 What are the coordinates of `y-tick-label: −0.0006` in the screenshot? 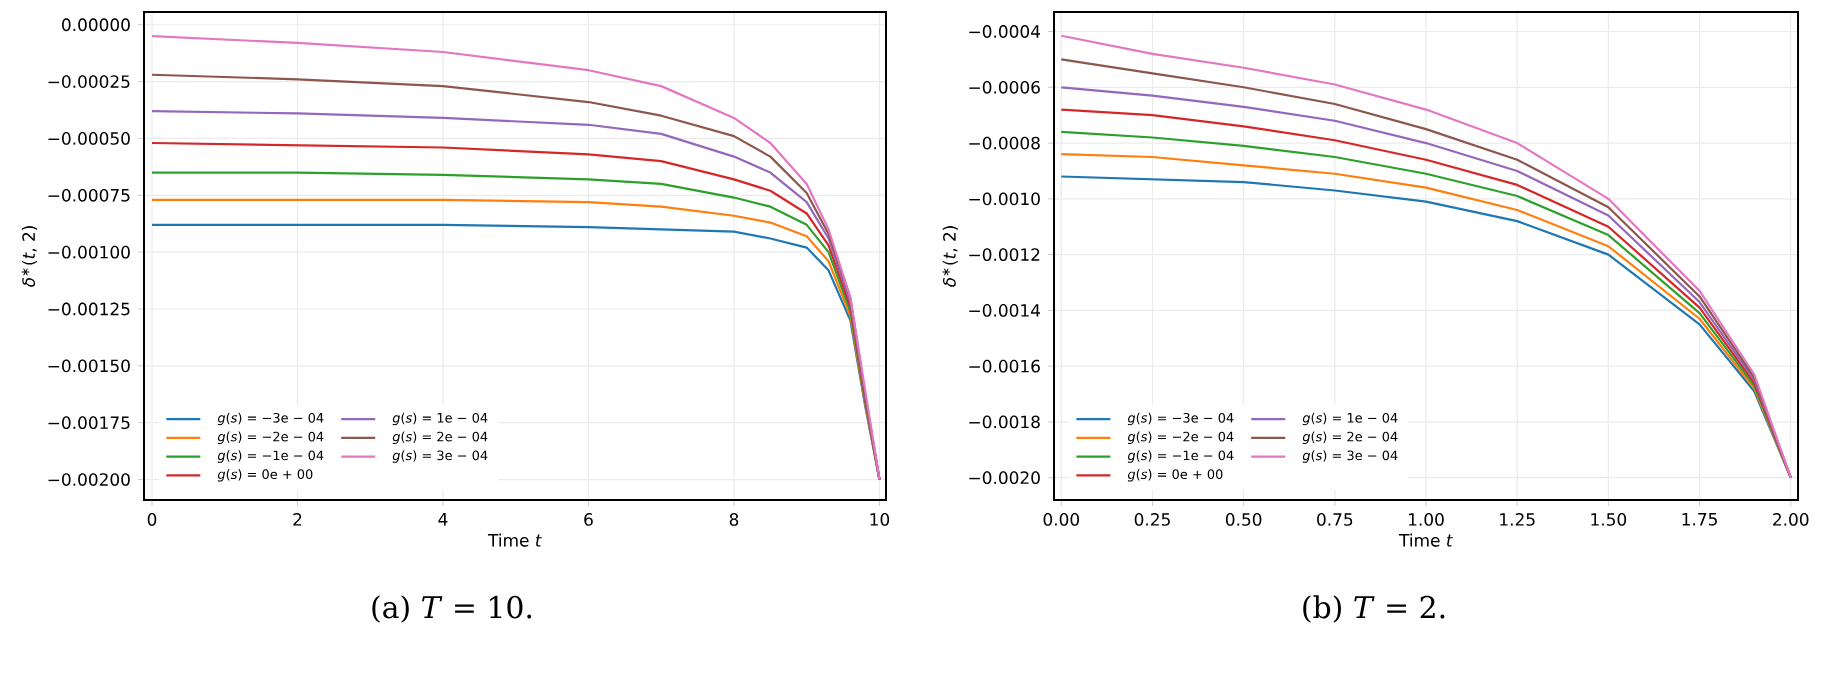 It's located at (1004, 87).